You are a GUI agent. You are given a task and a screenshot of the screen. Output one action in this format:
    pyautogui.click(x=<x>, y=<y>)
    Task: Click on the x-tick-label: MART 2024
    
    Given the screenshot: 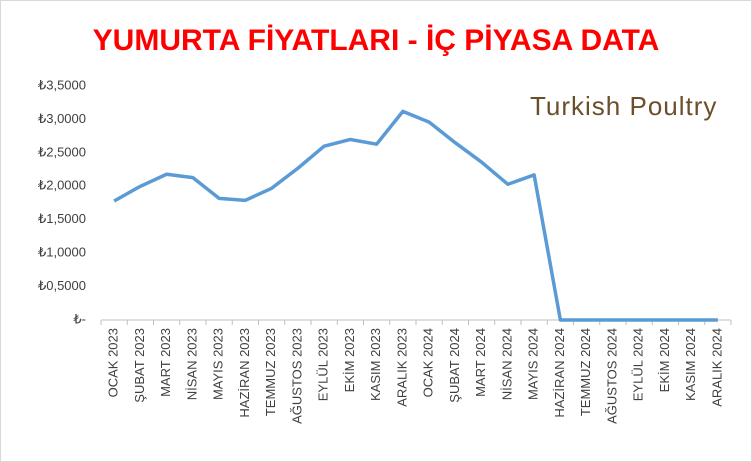 What is the action you would take?
    pyautogui.click(x=480, y=362)
    